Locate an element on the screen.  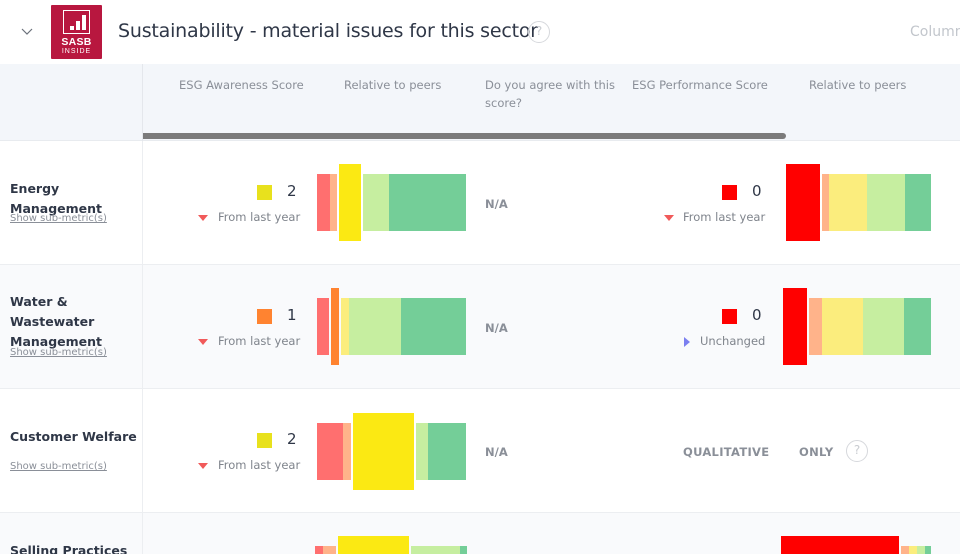
horizontal-scrollbar is located at coordinates (464, 136).